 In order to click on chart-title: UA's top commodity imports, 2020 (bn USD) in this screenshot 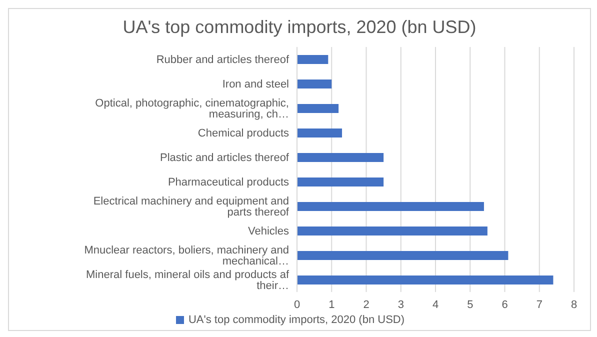, I will do `click(300, 27)`.